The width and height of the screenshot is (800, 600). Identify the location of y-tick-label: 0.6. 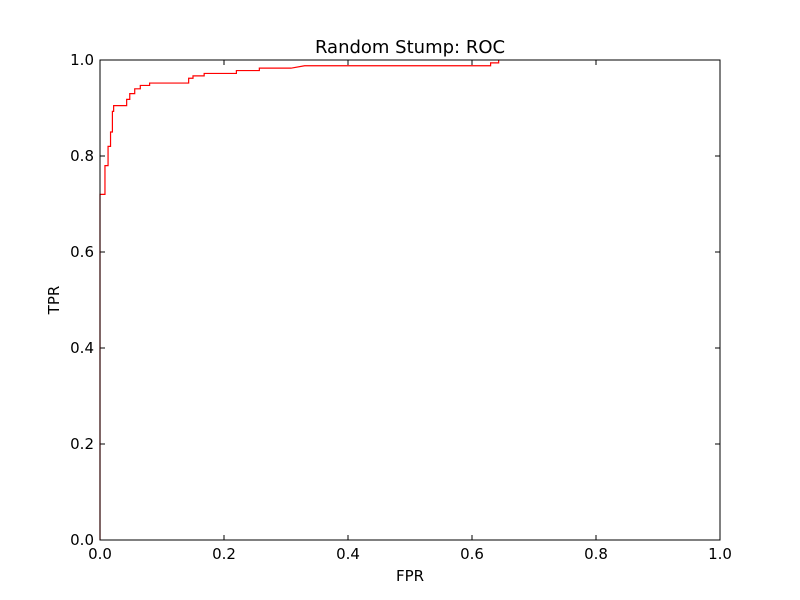
(82, 252).